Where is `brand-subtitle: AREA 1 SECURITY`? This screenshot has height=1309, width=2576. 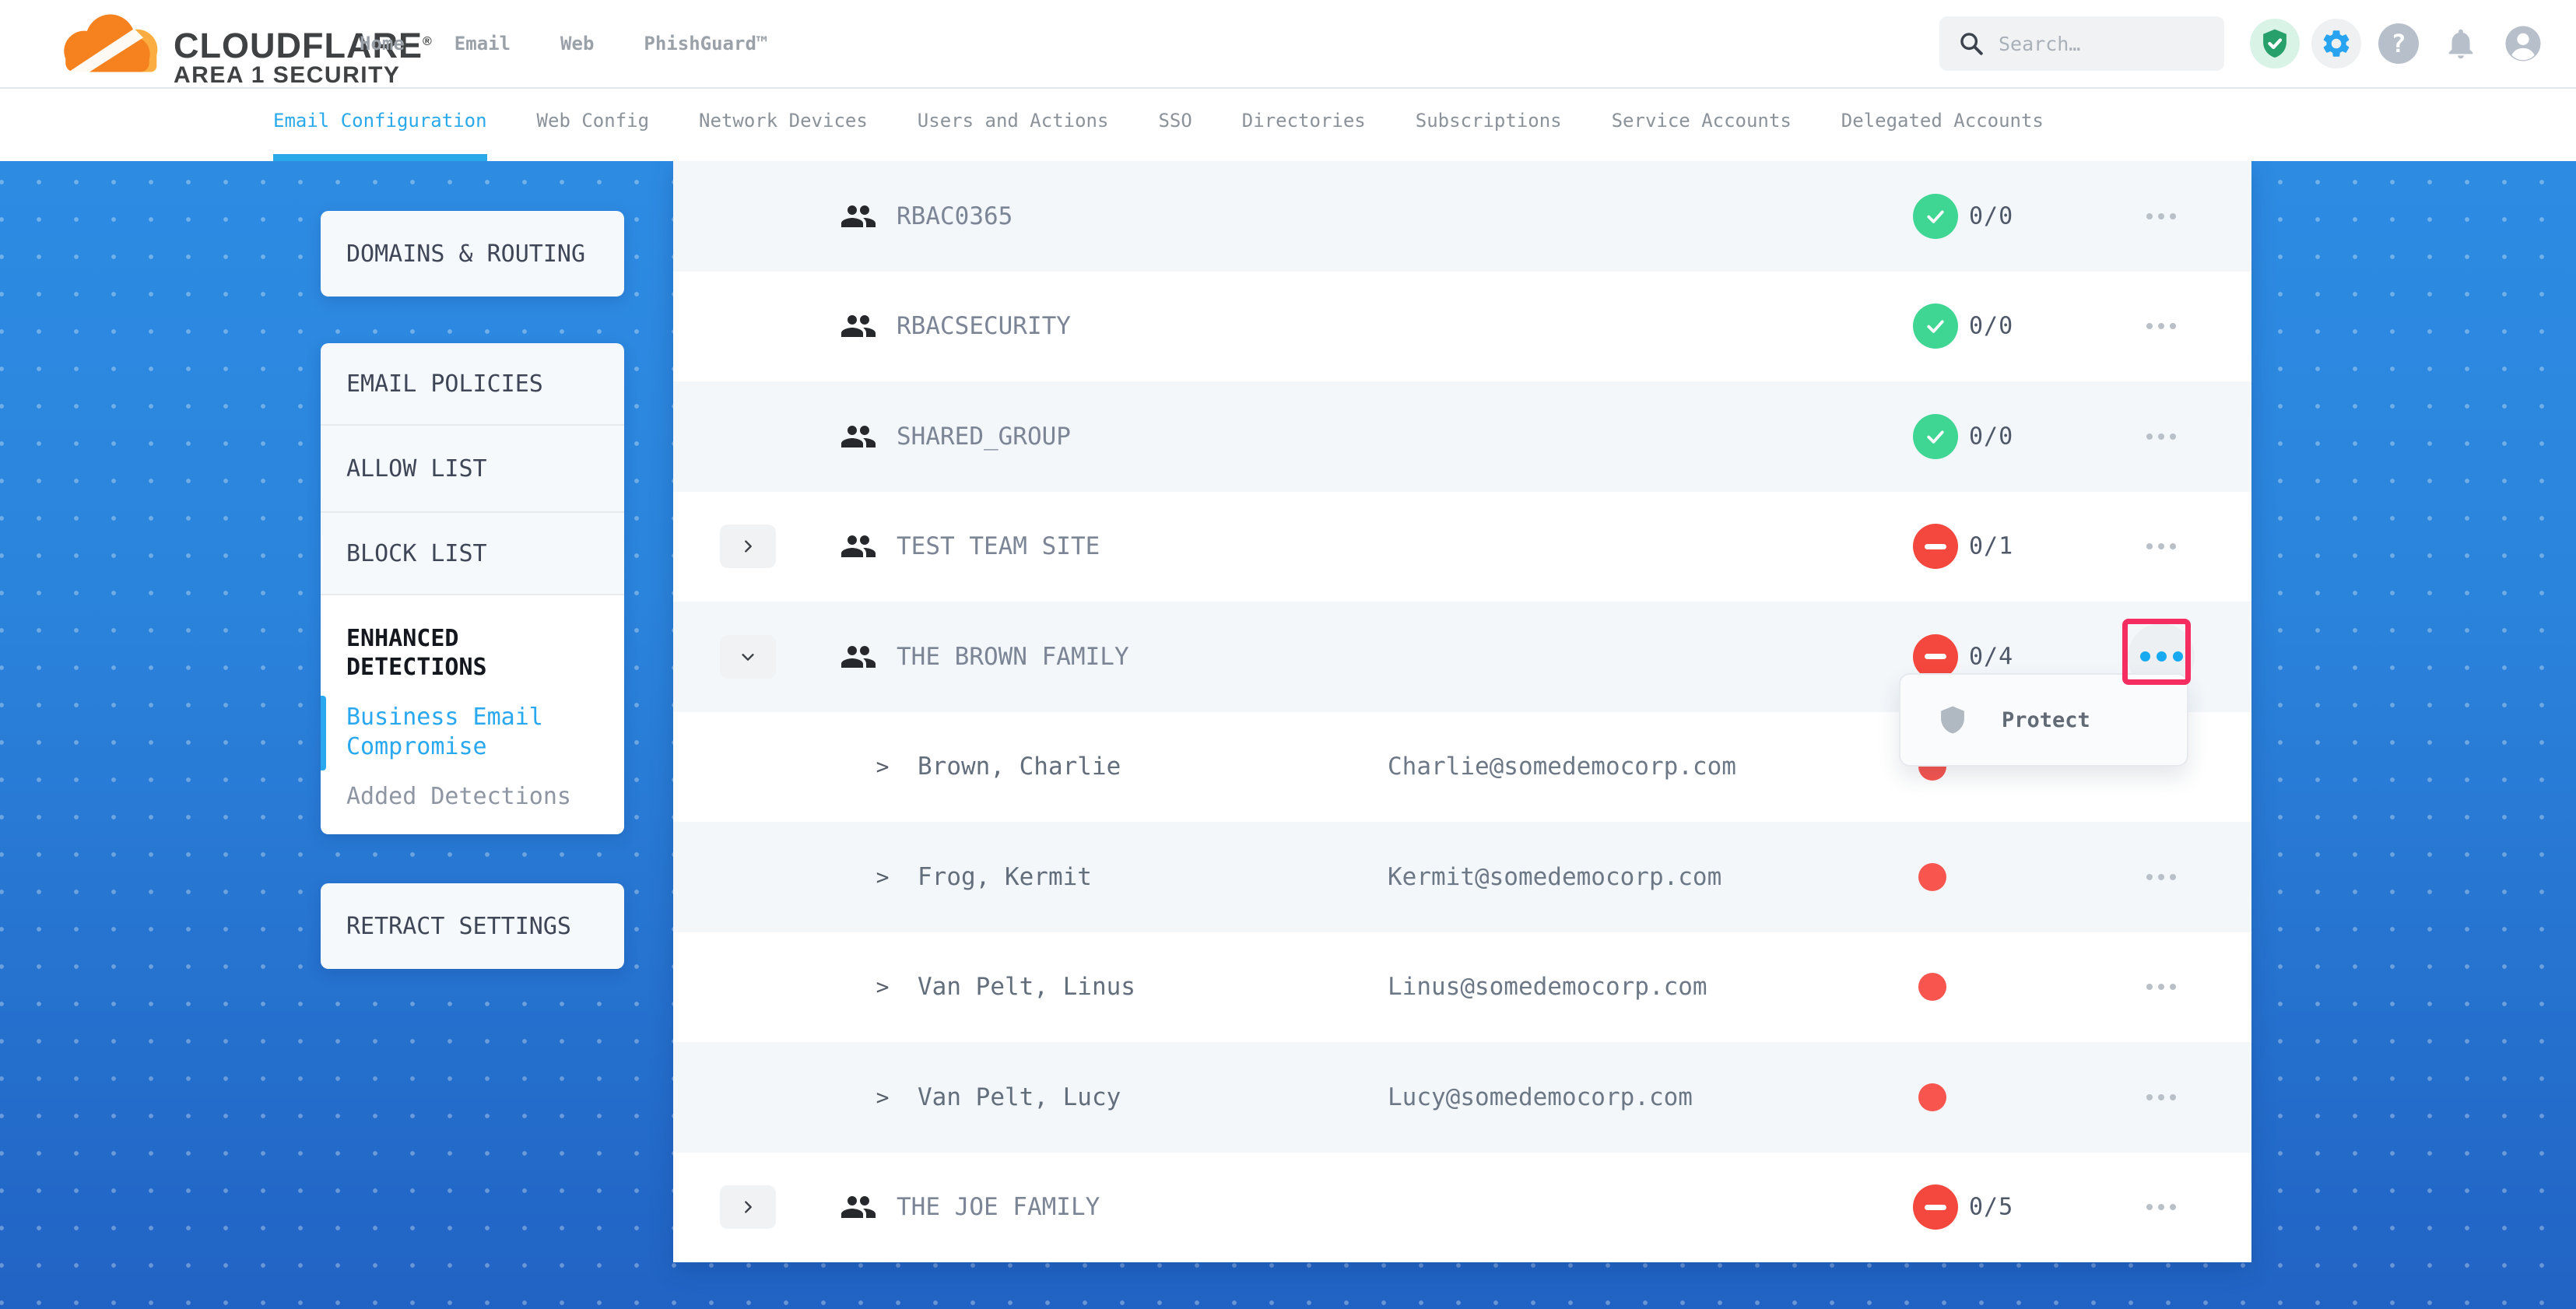 brand-subtitle: AREA 1 SECURITY is located at coordinates (288, 75).